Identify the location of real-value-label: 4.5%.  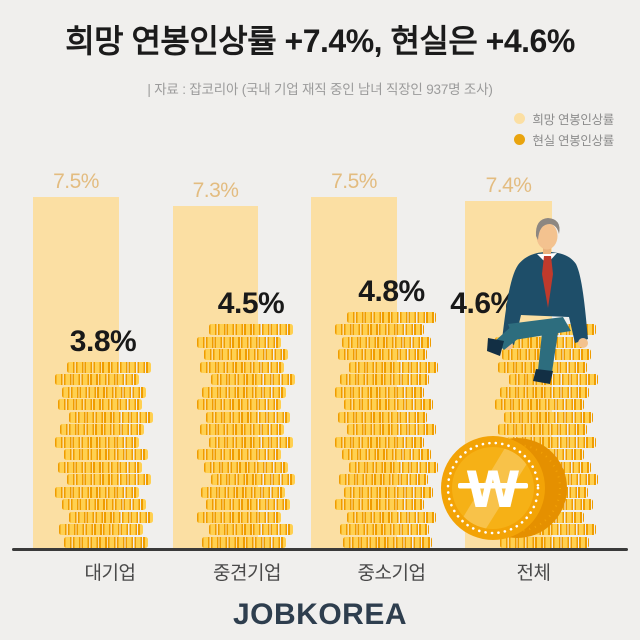
(251, 303).